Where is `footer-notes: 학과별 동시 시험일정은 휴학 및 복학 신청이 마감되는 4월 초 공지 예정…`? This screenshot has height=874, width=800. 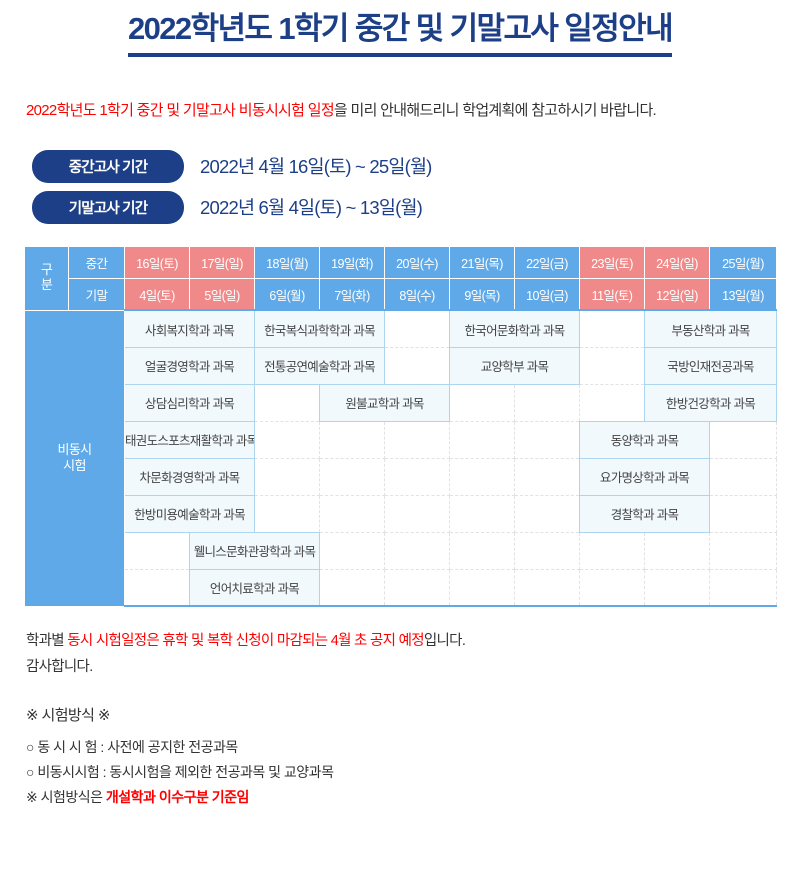
footer-notes: 학과별 동시 시험일정은 휴학 및 복학 신청이 마감되는 4월 초 공지 예정… is located at coordinates (413, 654).